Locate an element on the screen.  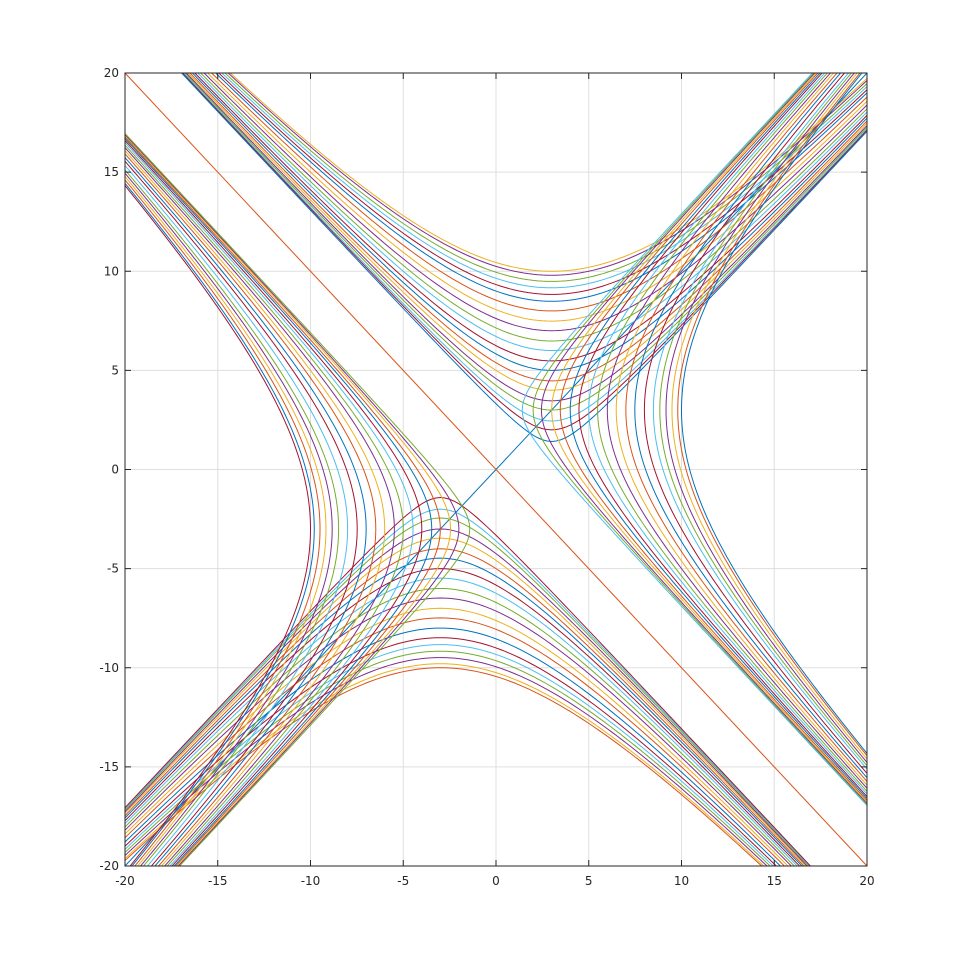
y-tick-label: -10 is located at coordinates (109, 668).